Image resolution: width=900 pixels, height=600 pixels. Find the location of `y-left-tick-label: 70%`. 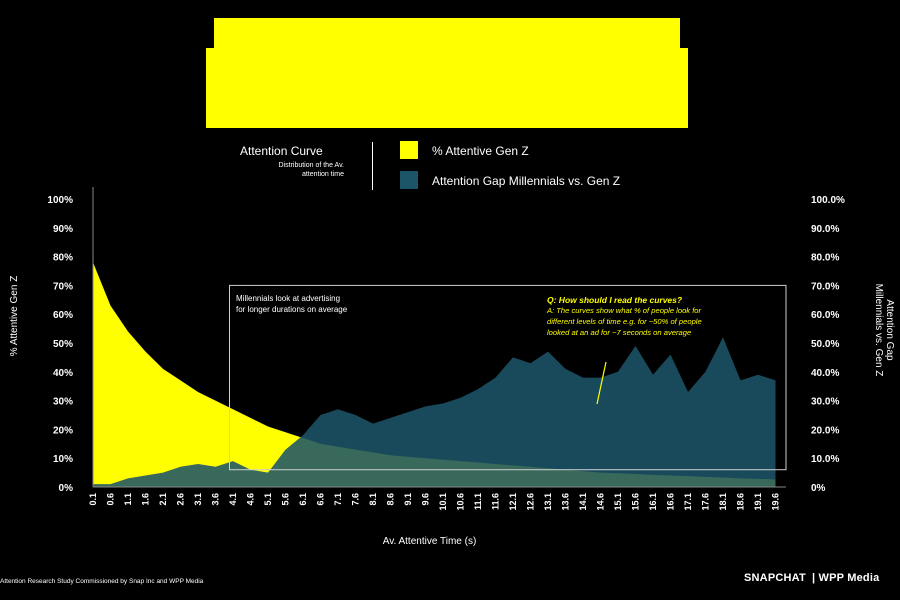

y-left-tick-label: 70% is located at coordinates (63, 286).